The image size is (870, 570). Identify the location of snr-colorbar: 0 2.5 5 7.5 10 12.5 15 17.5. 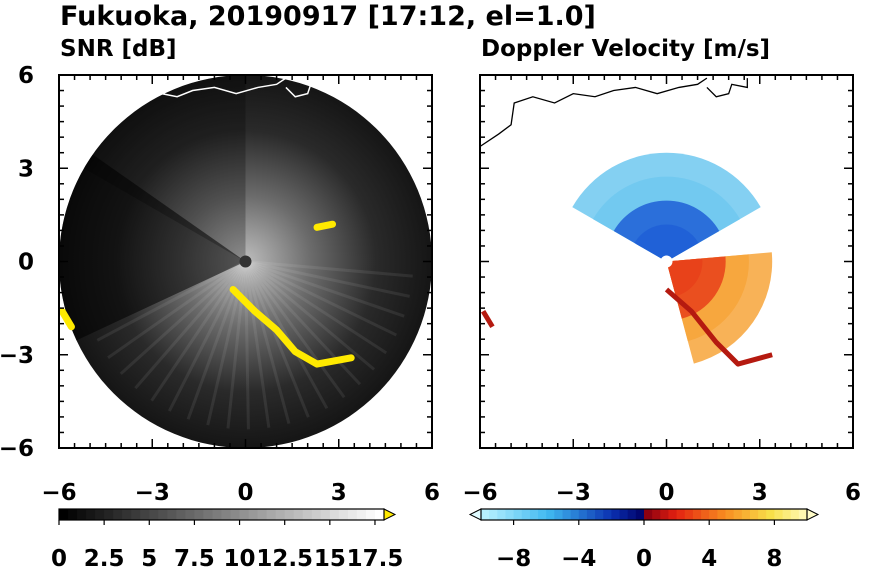
(227, 539).